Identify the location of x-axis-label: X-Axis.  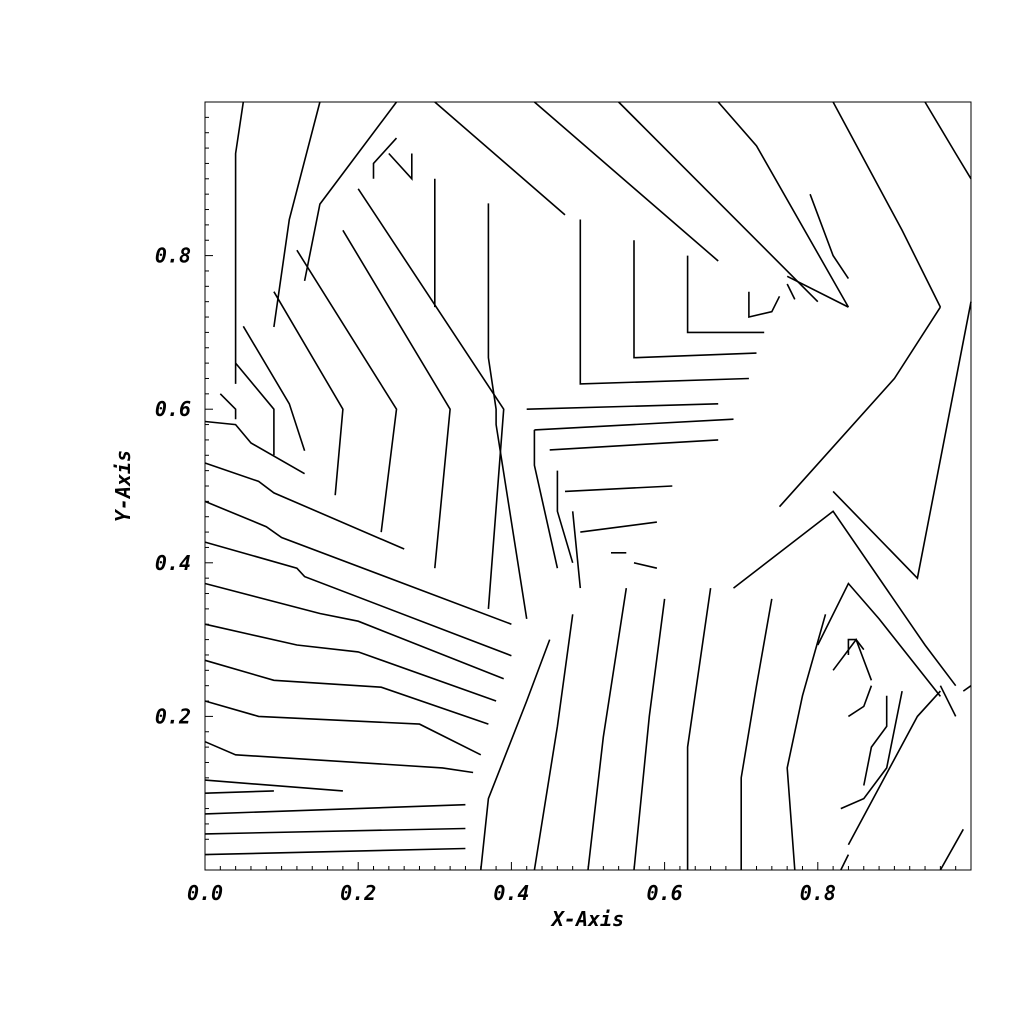
(587, 919).